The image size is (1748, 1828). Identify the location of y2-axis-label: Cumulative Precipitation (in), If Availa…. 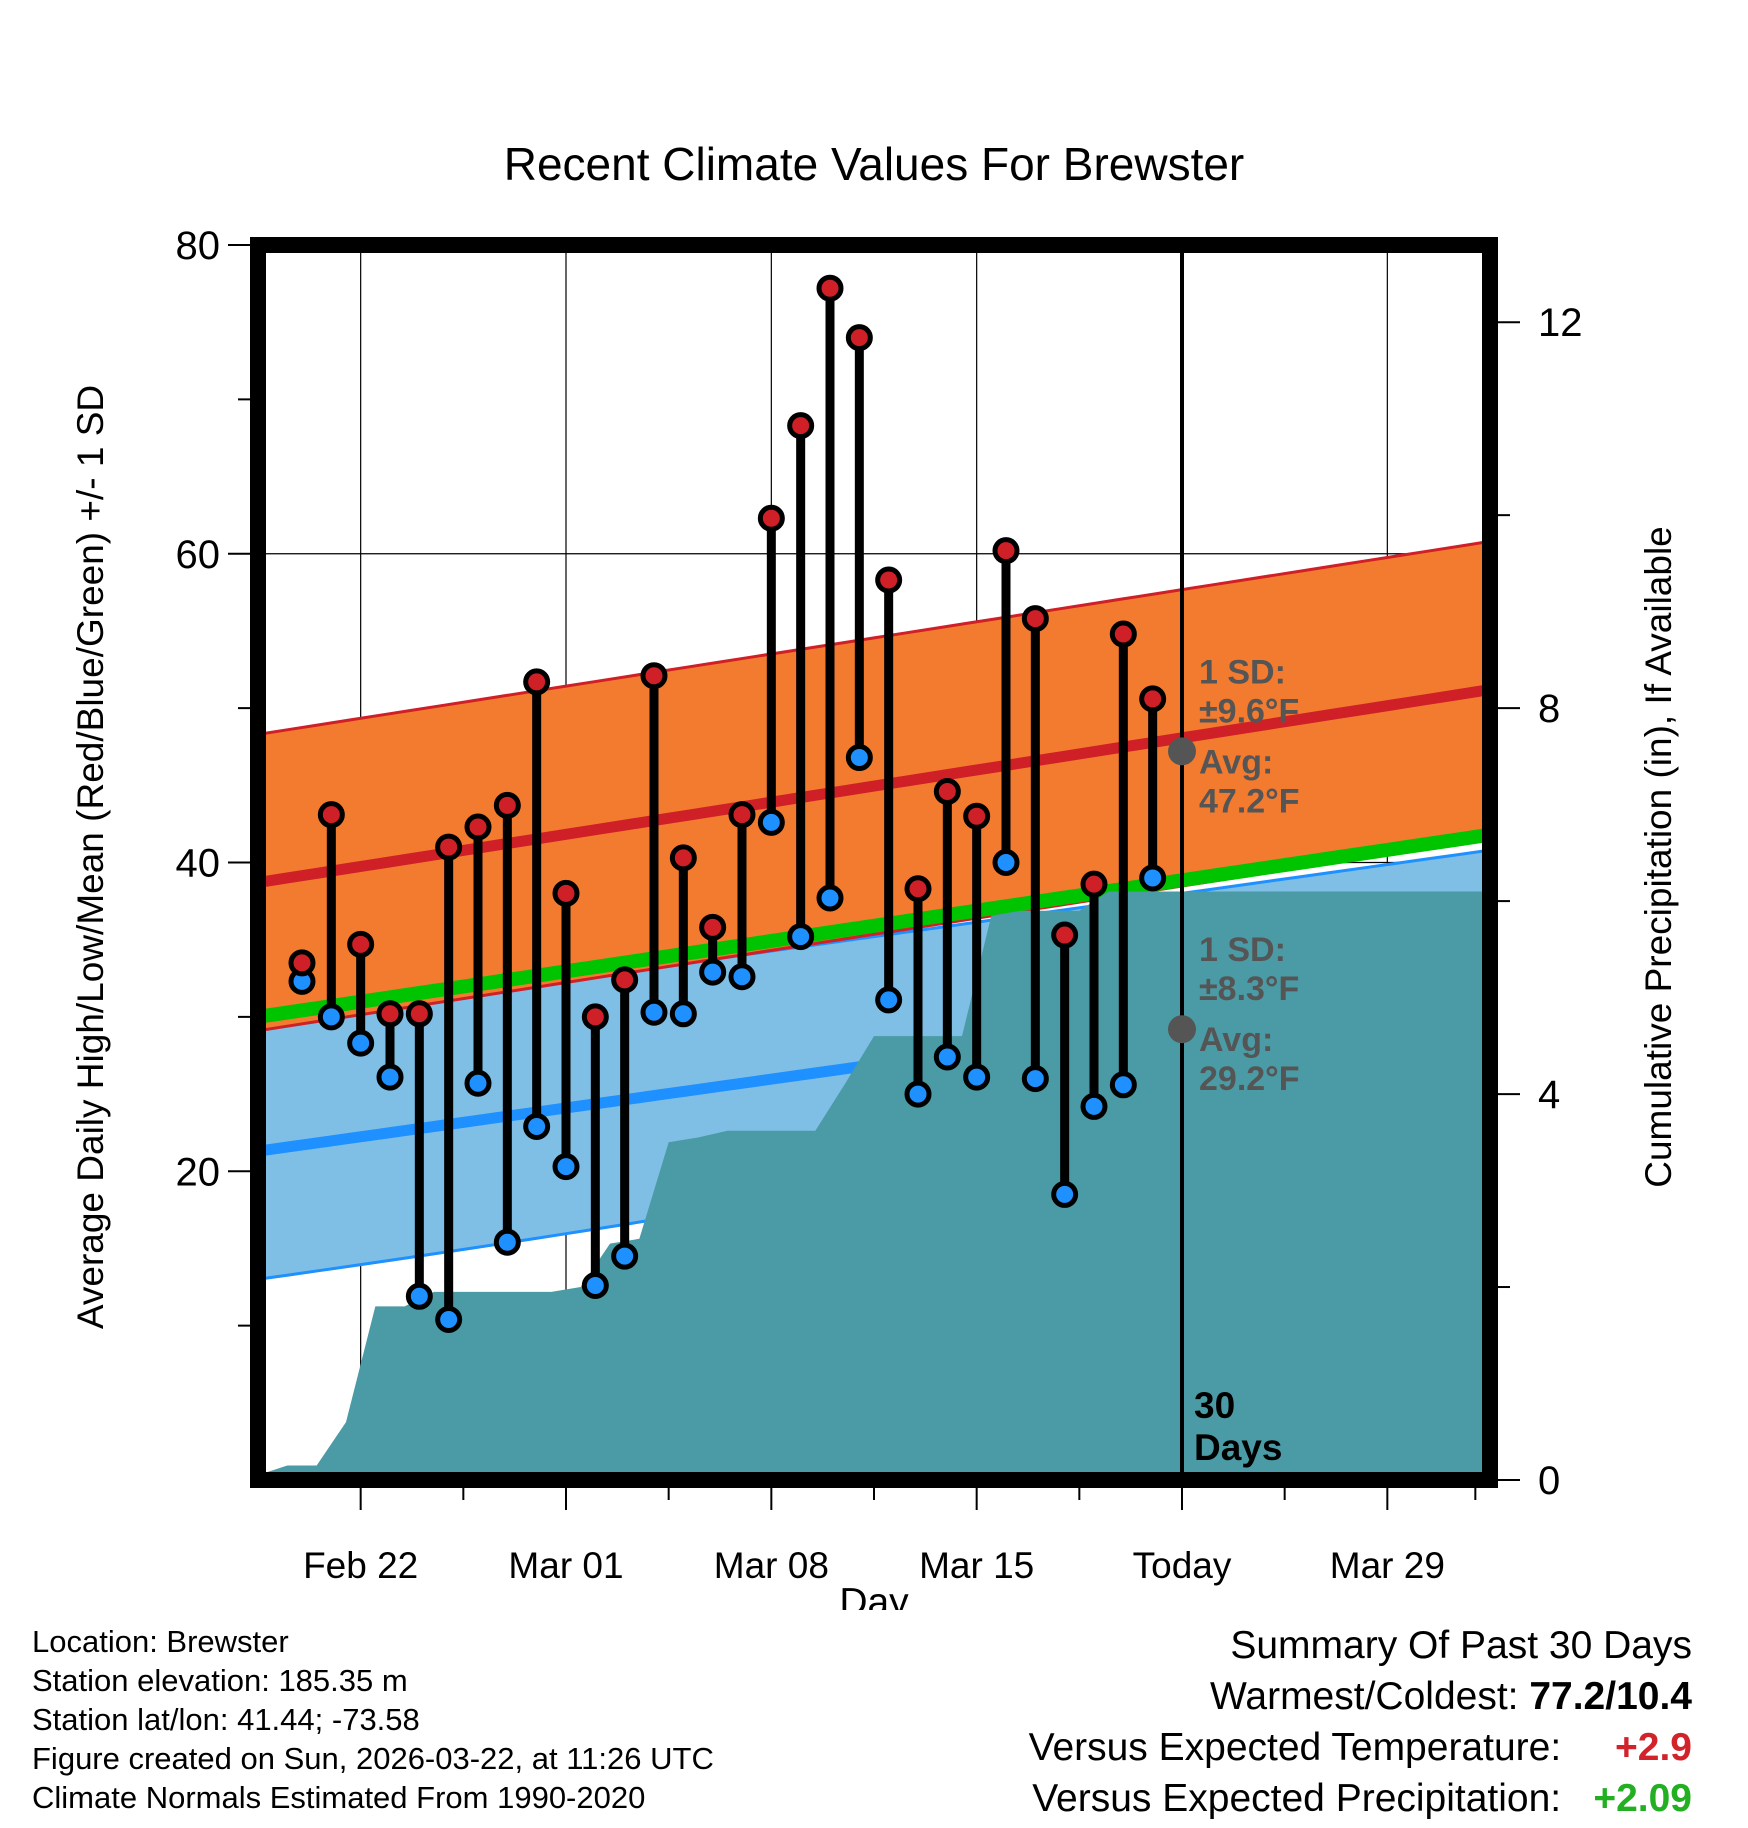
(1658, 857).